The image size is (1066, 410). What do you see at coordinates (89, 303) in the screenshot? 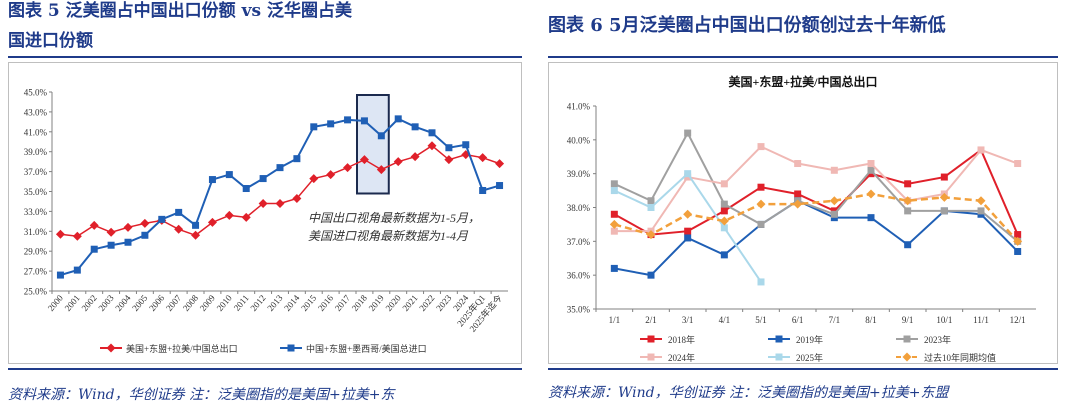
I see `left-x-tick-label: 2002` at bounding box center [89, 303].